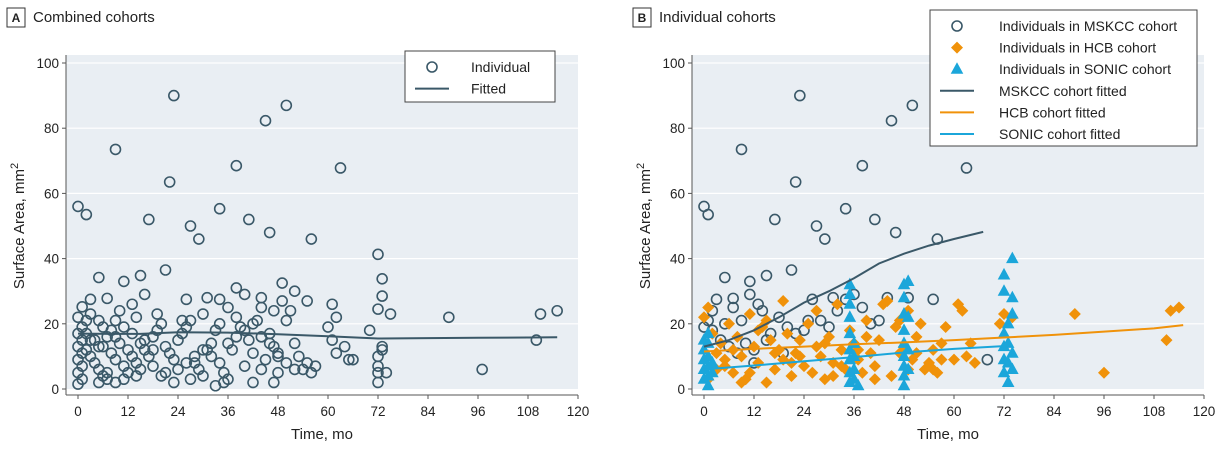 The image size is (1231, 464). Describe the element at coordinates (488, 89) in the screenshot. I see `legend-label: Fitted` at that location.